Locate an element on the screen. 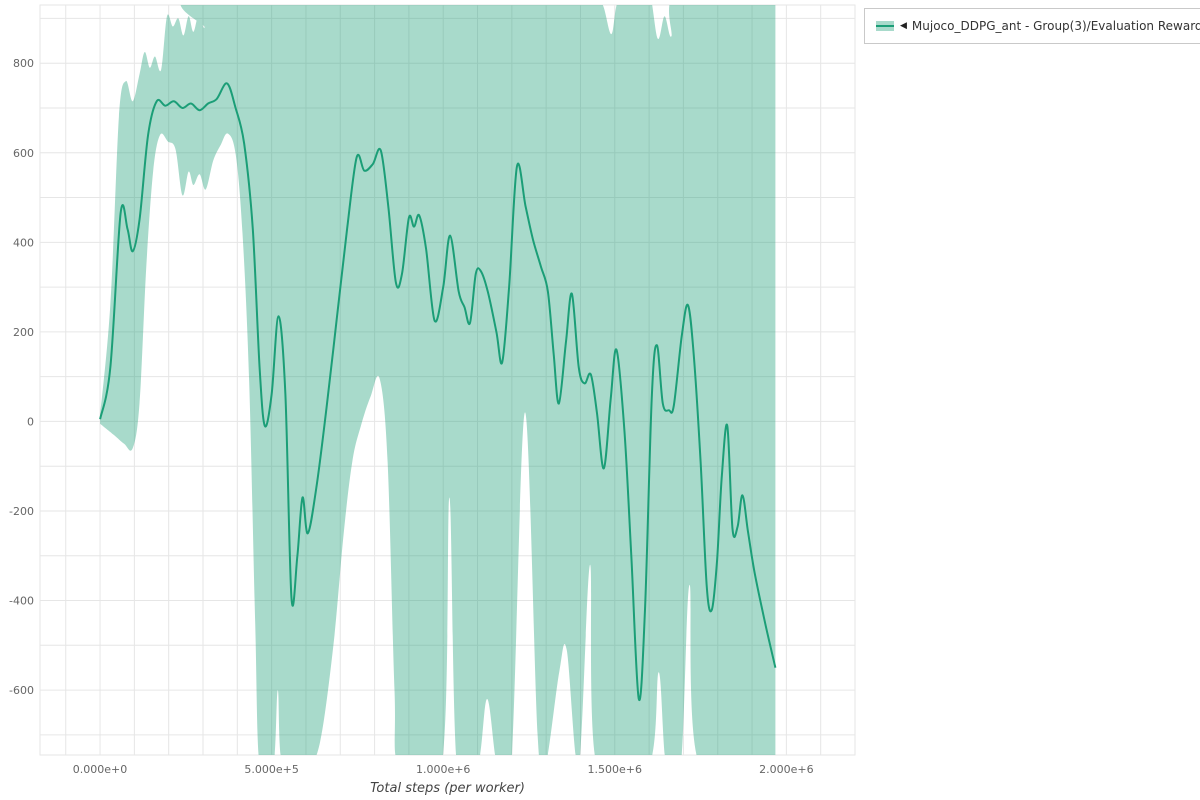 This screenshot has height=800, width=1200. x-axis-title: Total steps (per worker) is located at coordinates (447, 788).